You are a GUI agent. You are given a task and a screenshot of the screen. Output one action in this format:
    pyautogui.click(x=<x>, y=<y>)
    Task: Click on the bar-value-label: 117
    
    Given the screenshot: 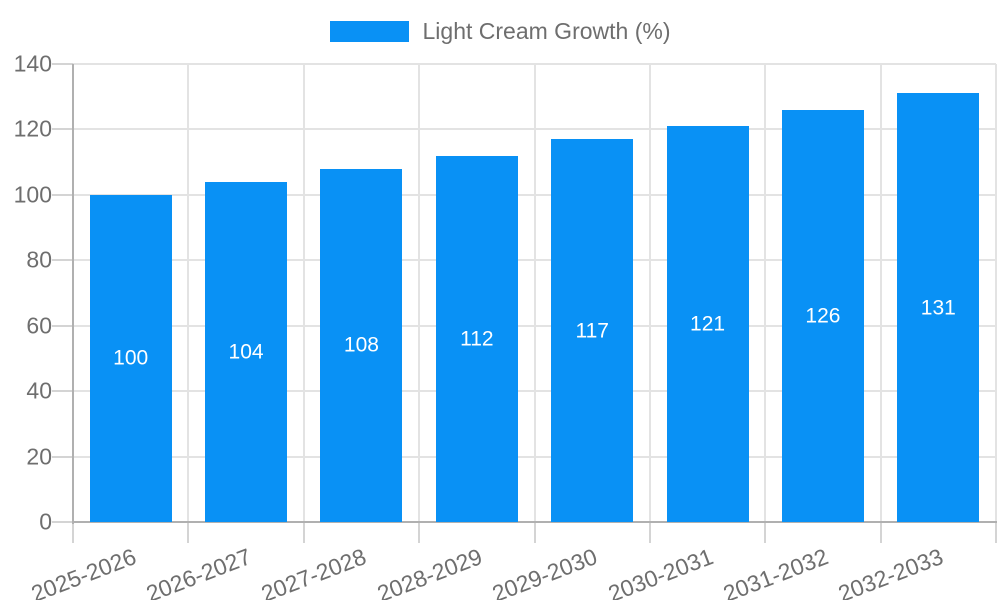 What is the action you would take?
    pyautogui.click(x=592, y=331)
    